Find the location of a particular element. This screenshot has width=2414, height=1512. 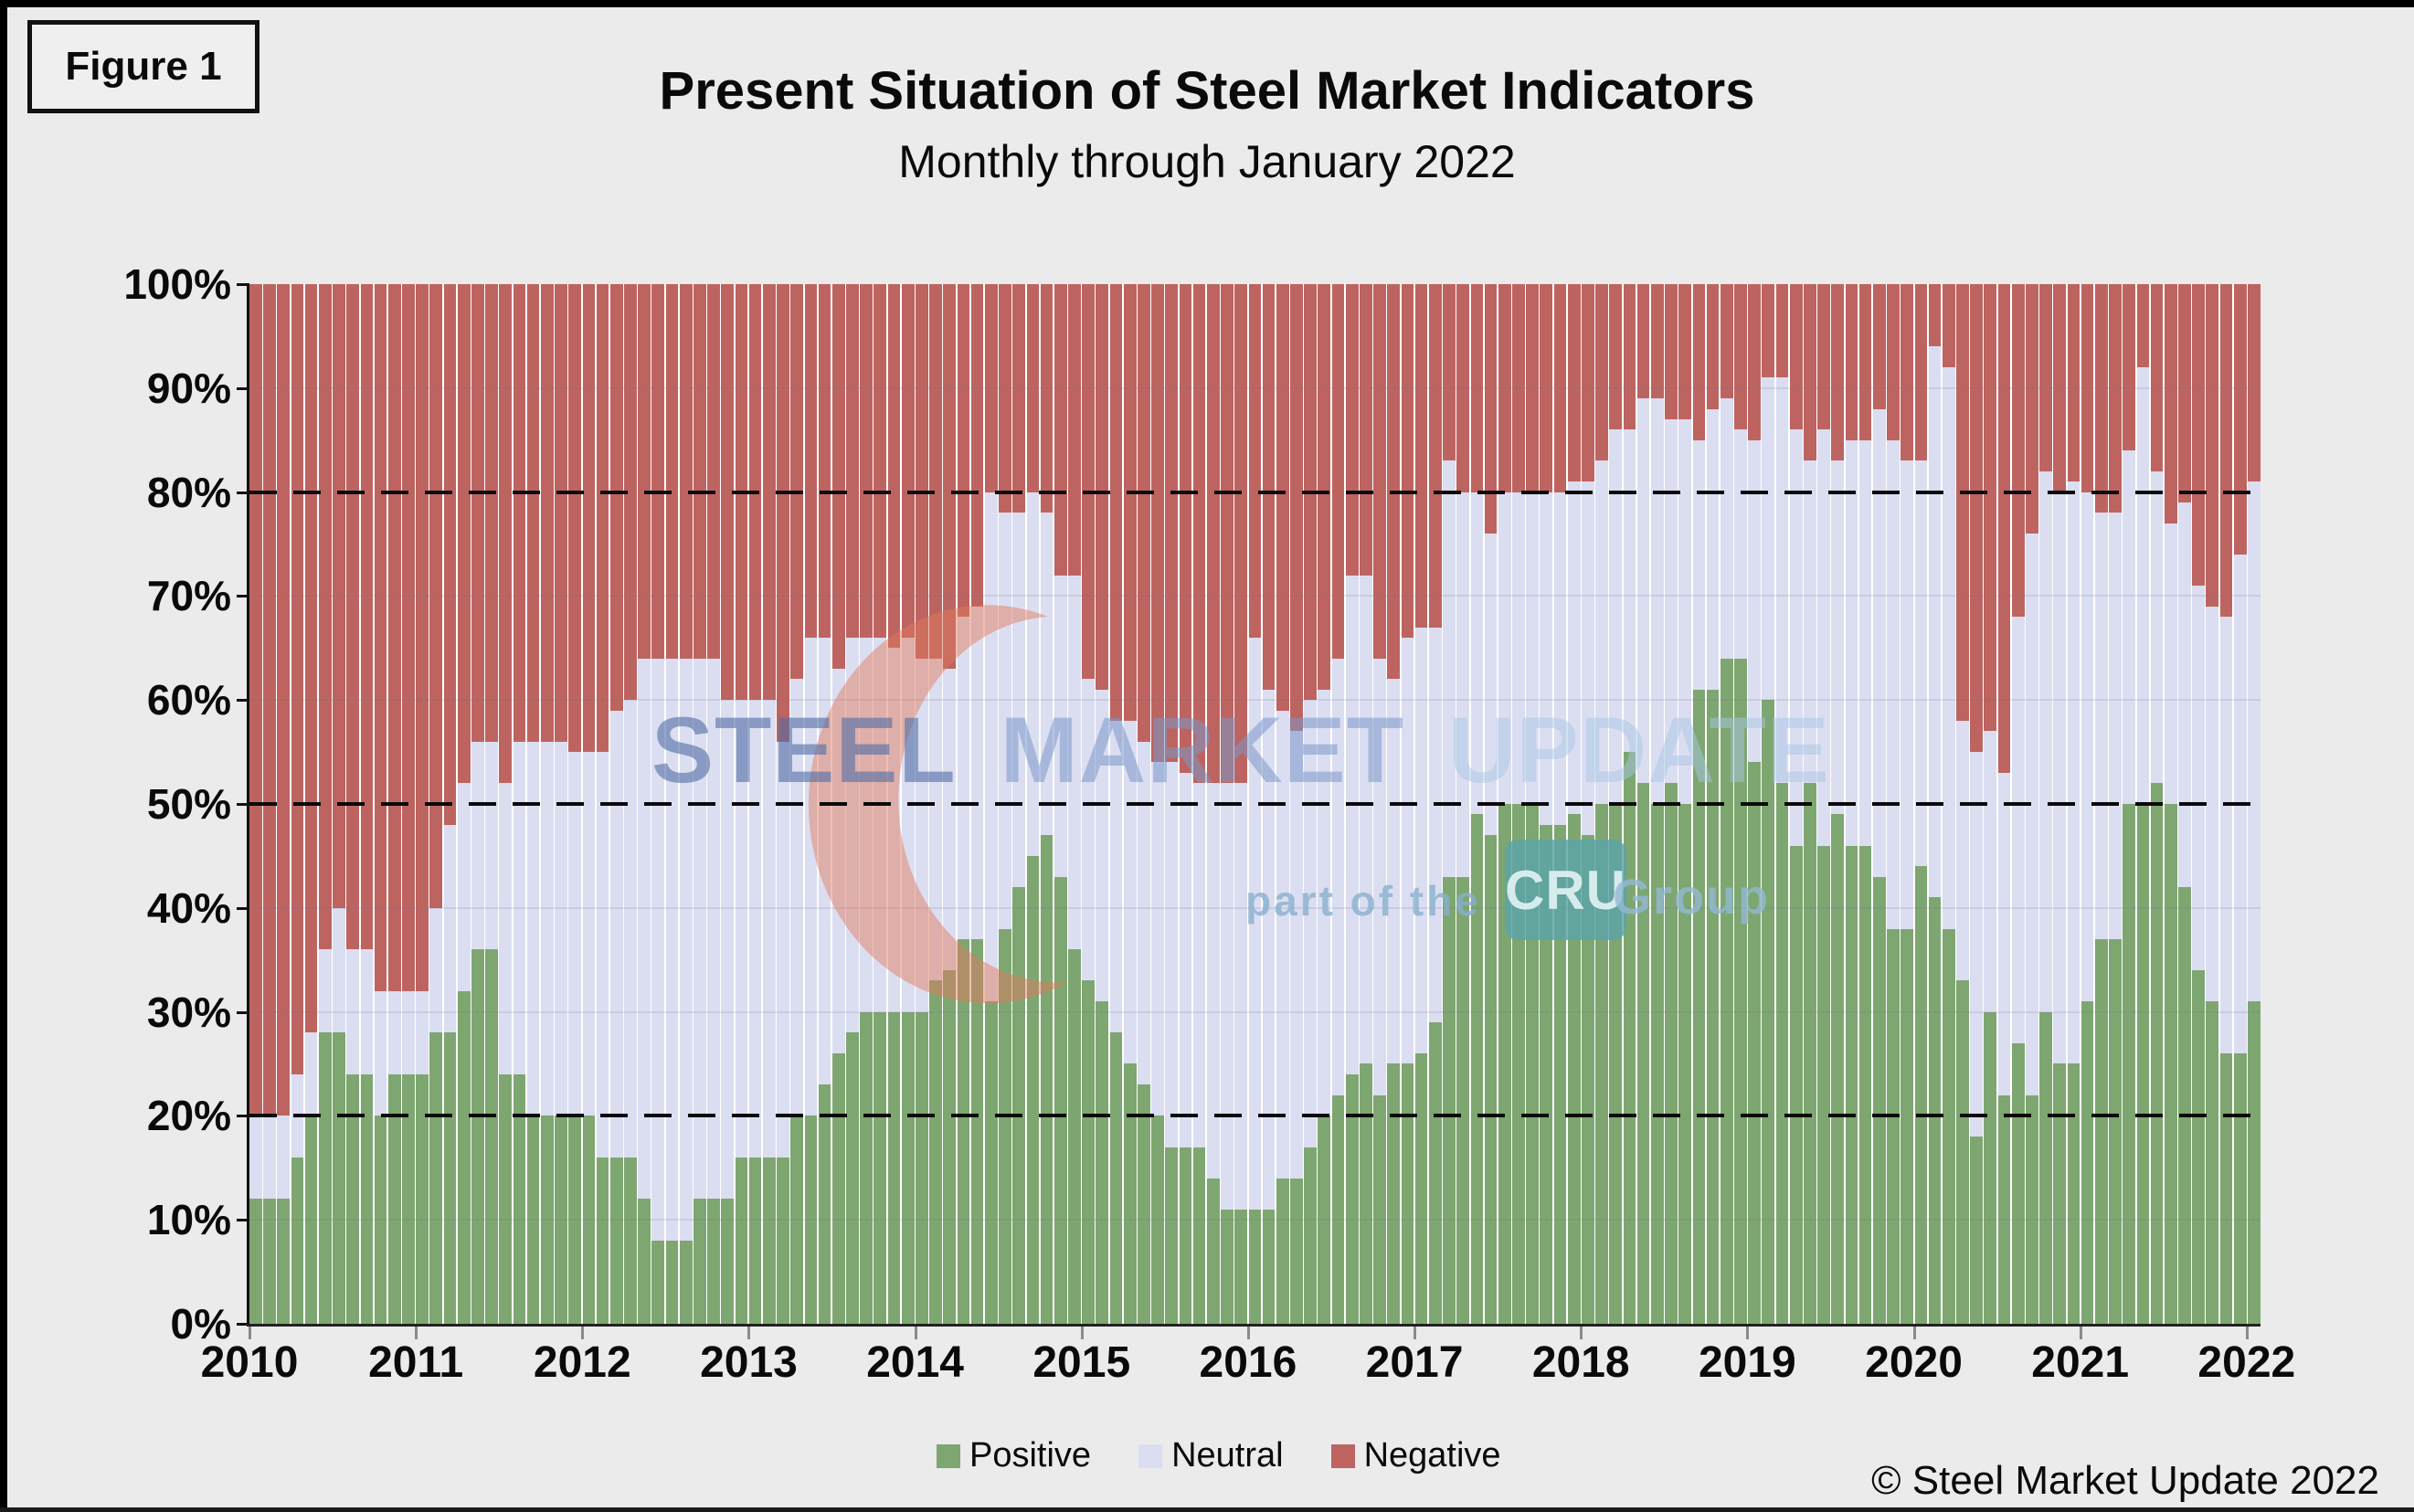

y-tick-label: 0% is located at coordinates (200, 1324).